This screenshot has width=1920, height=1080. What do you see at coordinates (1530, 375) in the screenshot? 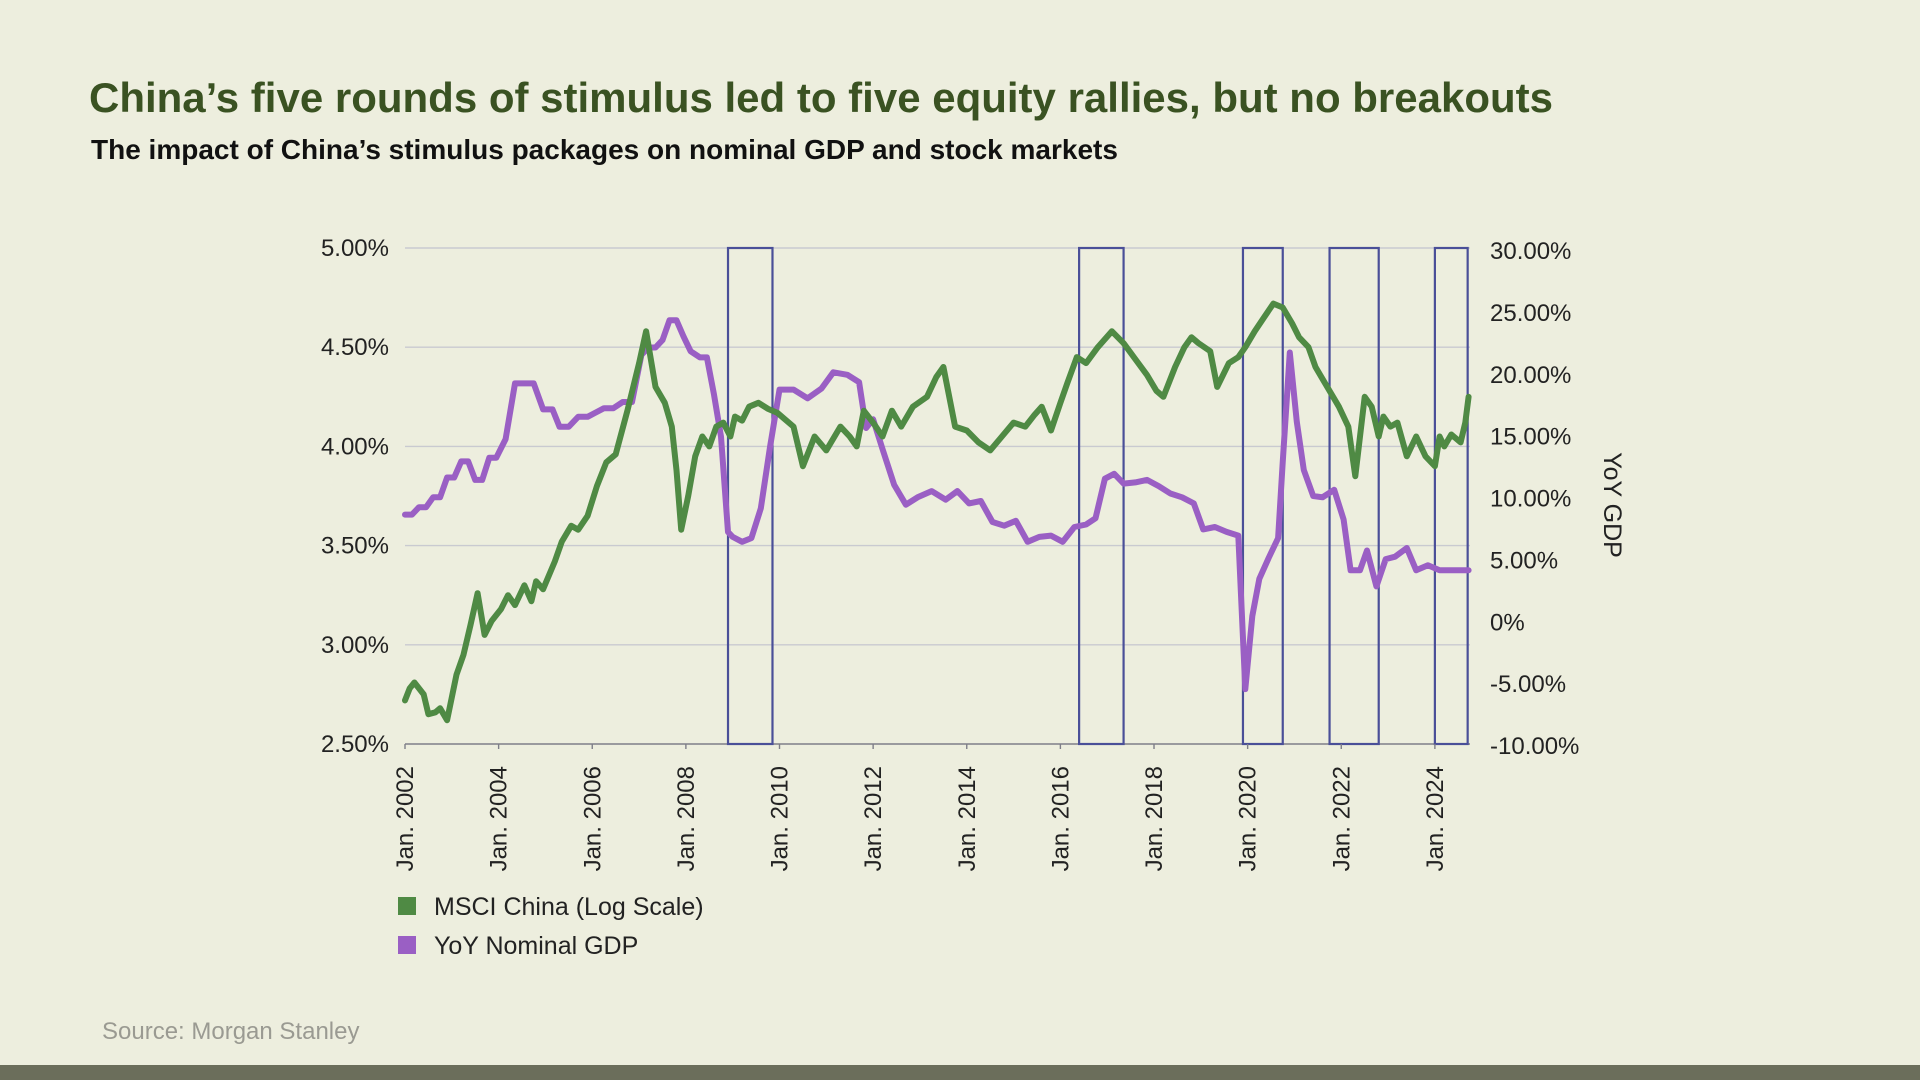
I see `right-axis-tick-label: 20.00%` at bounding box center [1530, 375].